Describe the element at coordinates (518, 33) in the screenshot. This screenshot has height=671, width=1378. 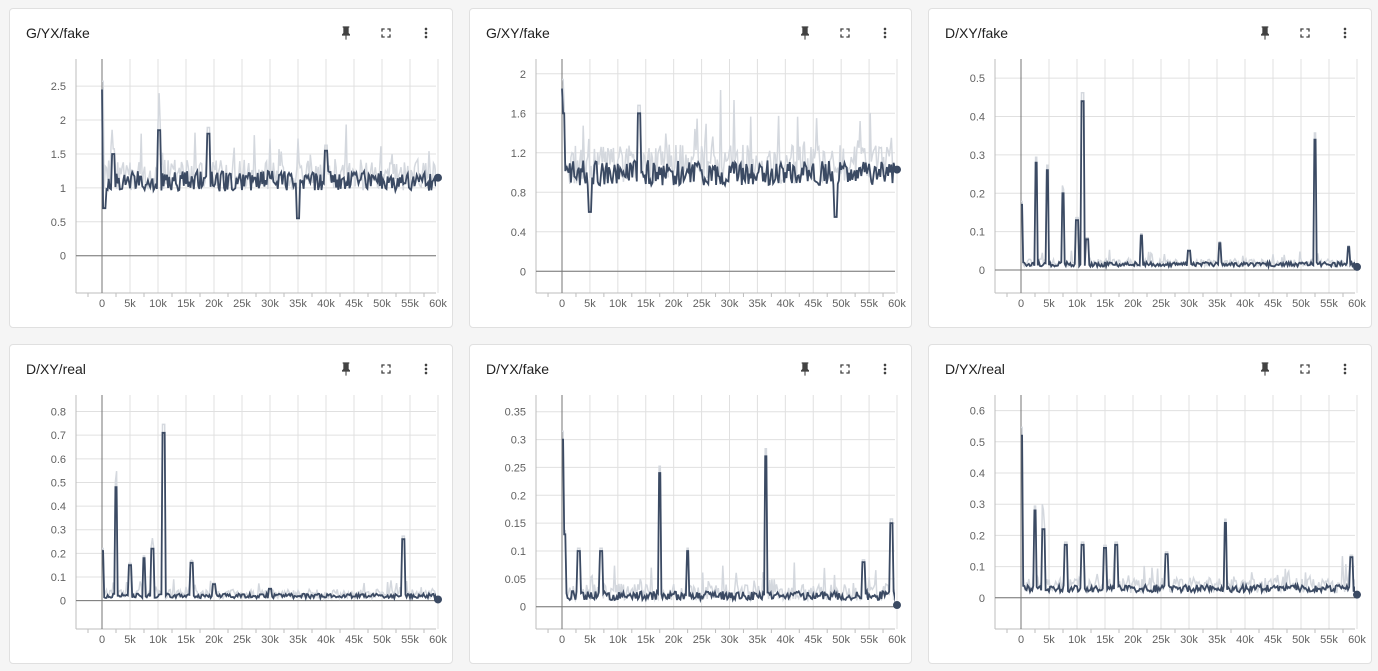
I see `card-title: G/XY/fake` at that location.